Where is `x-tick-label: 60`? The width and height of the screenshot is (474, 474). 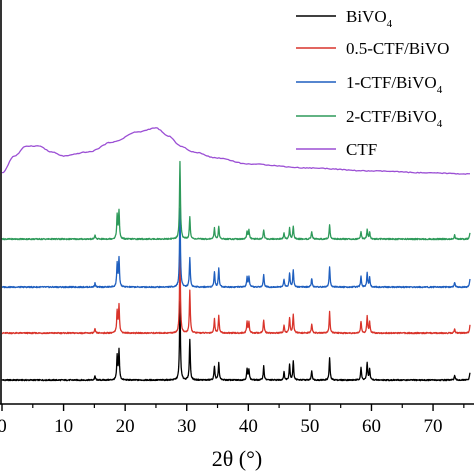
x-tick-label: 60 is located at coordinates (371, 426).